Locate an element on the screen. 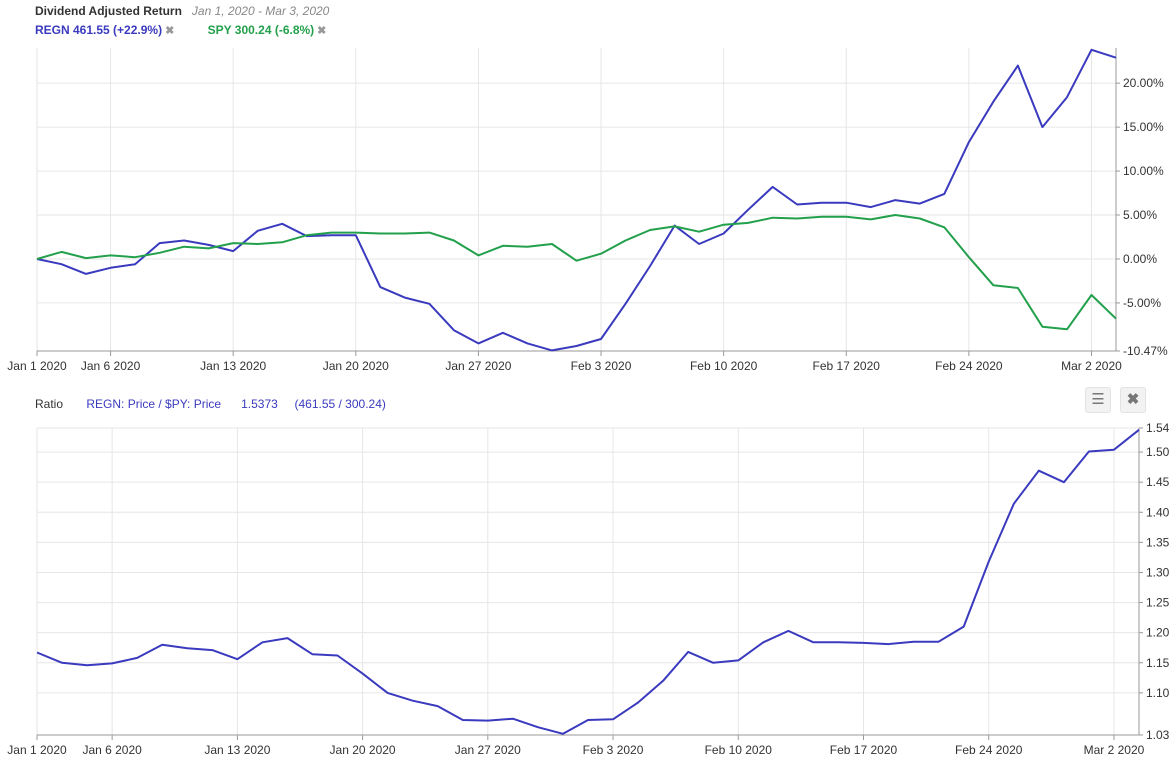 The height and width of the screenshot is (762, 1175). hamburger-menu-icon: ☰ is located at coordinates (1098, 400).